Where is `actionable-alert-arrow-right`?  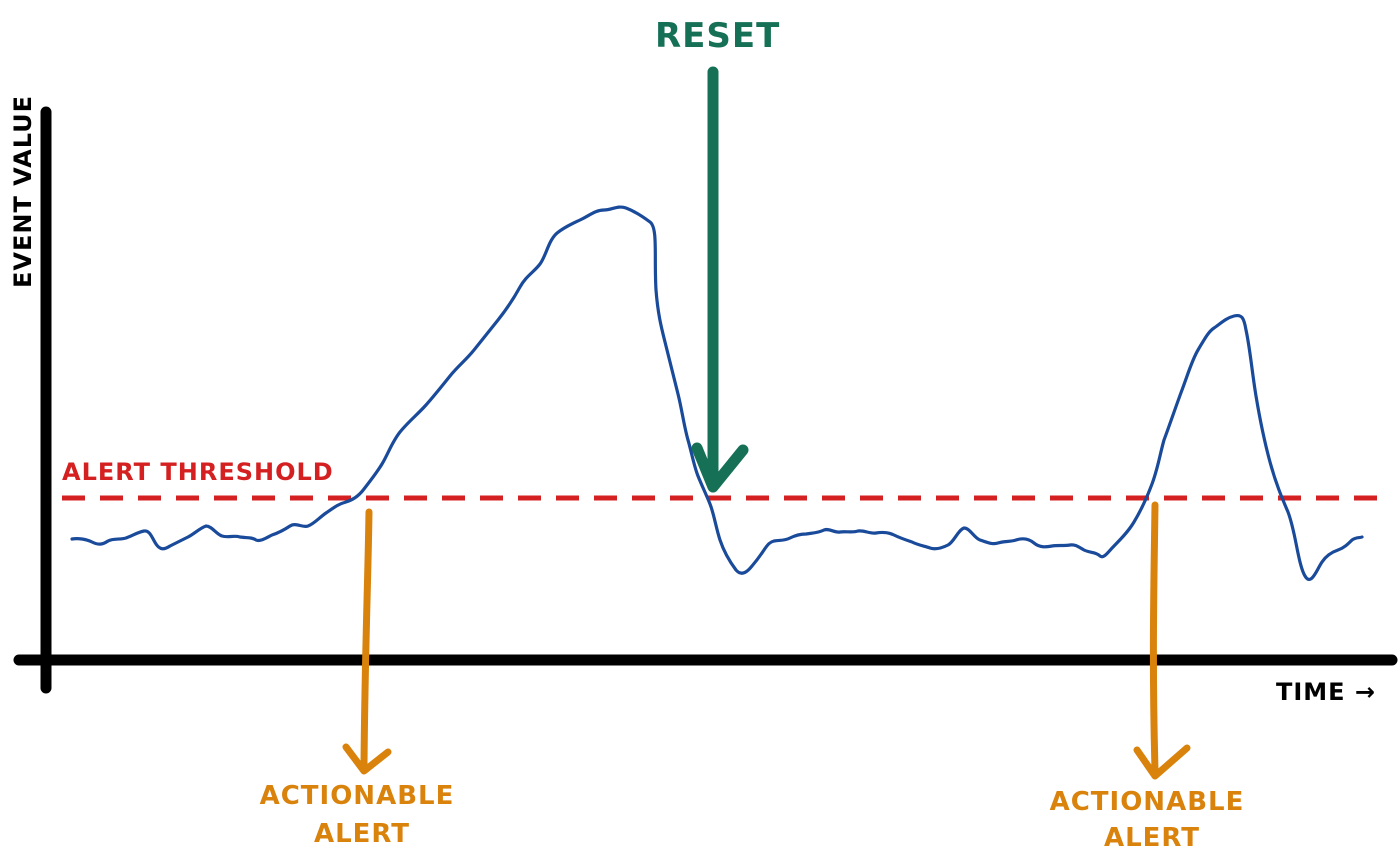
actionable-alert-arrow-right is located at coordinates (1162, 640).